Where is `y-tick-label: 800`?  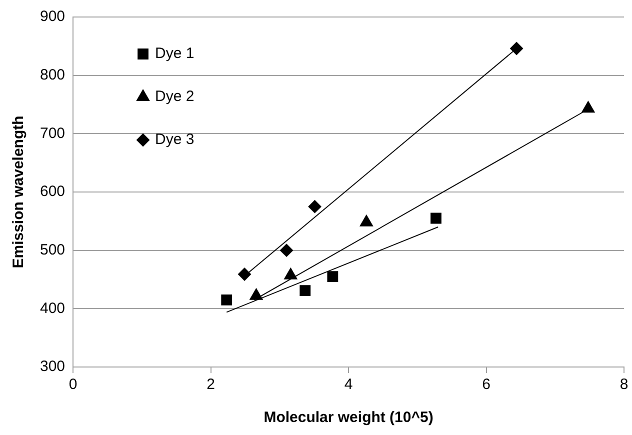
y-tick-label: 800 is located at coordinates (53, 75).